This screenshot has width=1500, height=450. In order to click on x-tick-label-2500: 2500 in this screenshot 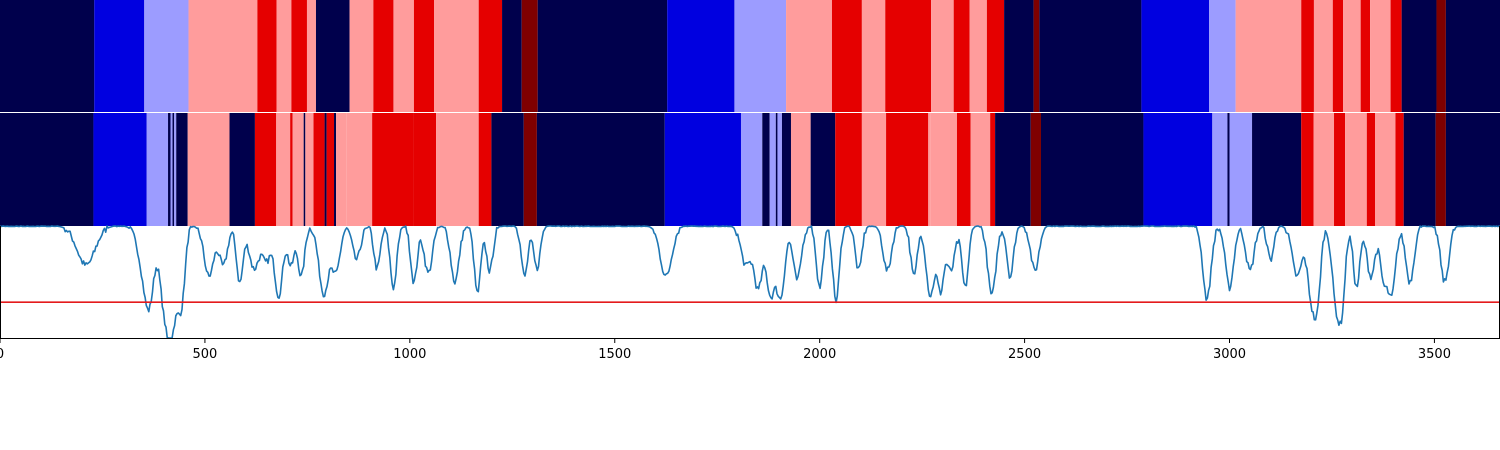, I will do `click(1024, 354)`.